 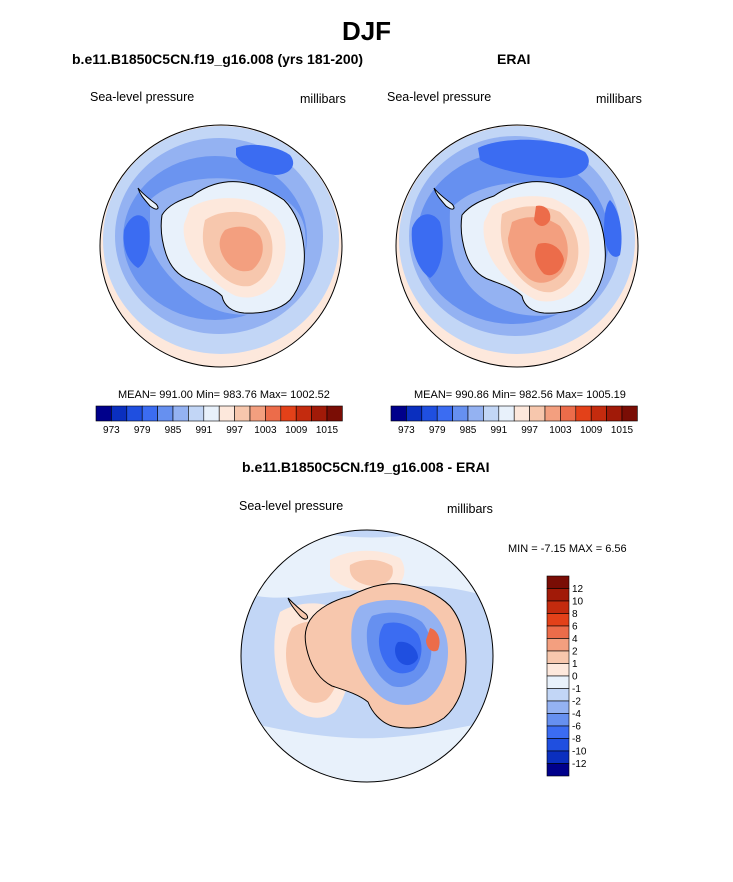 I want to click on colorbar-tick-label: 8, so click(x=575, y=614).